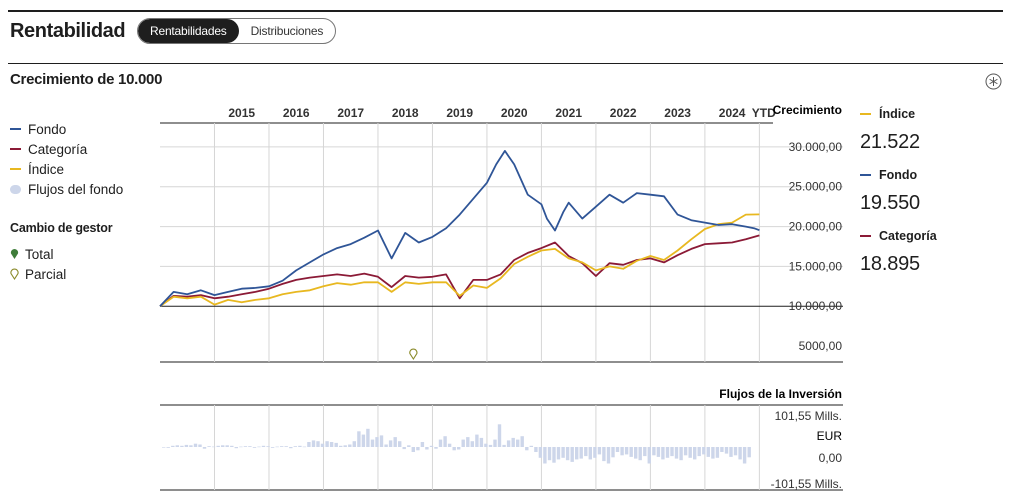  I want to click on x-tick-label: 2021, so click(568, 113).